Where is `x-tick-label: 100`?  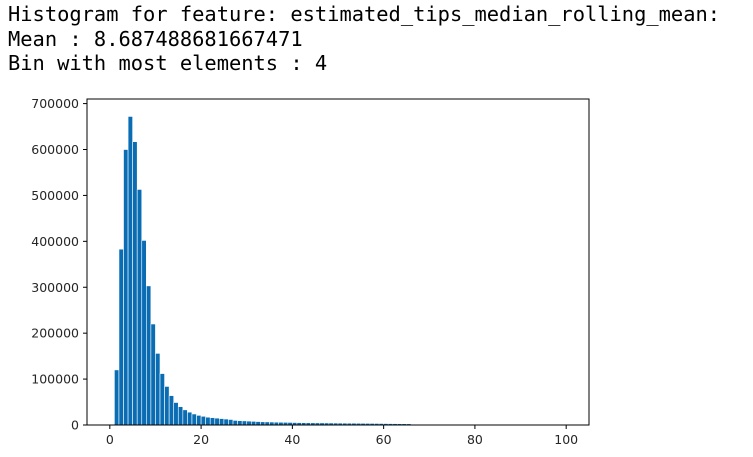
x-tick-label: 100 is located at coordinates (566, 439).